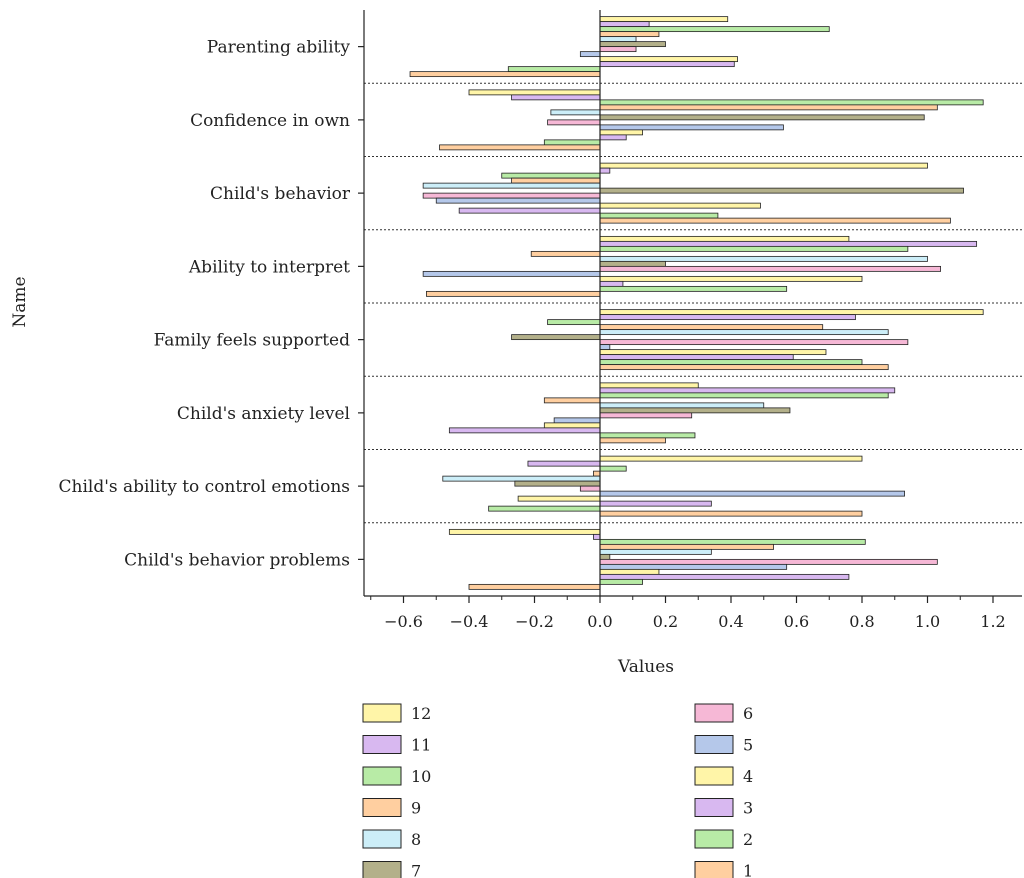  Describe the element at coordinates (992, 621) in the screenshot. I see `x-tick-label: 1.2` at that location.